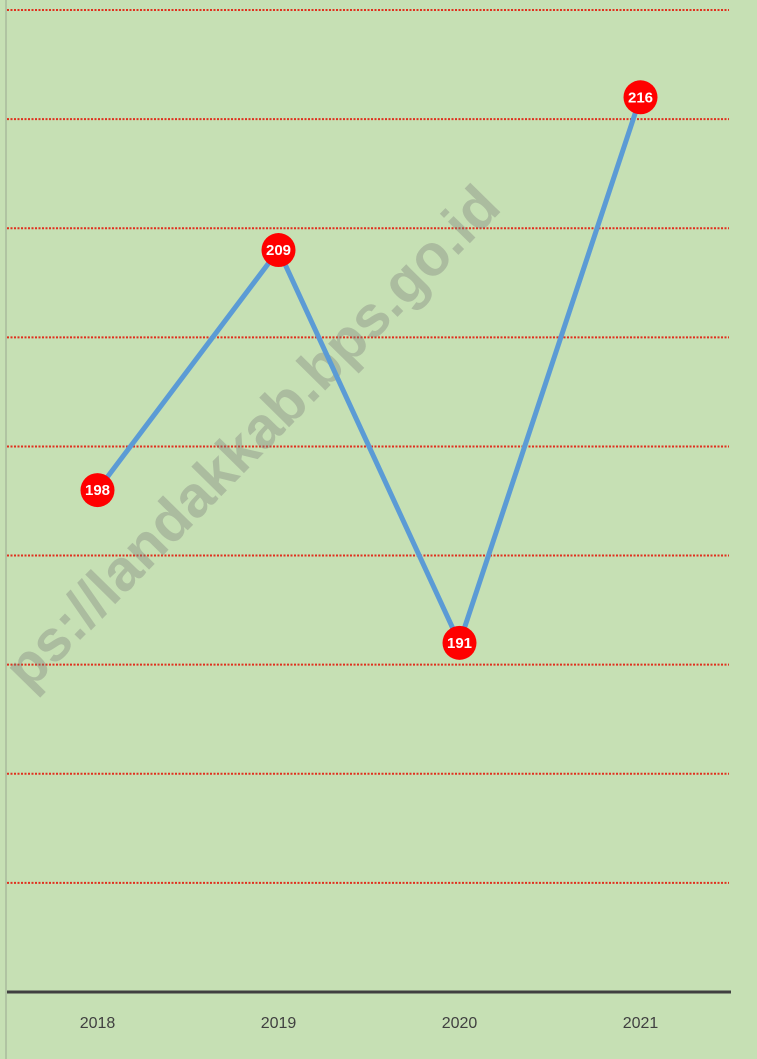 The height and width of the screenshot is (1059, 757). I want to click on x-tick-label: 2021, so click(641, 1023).